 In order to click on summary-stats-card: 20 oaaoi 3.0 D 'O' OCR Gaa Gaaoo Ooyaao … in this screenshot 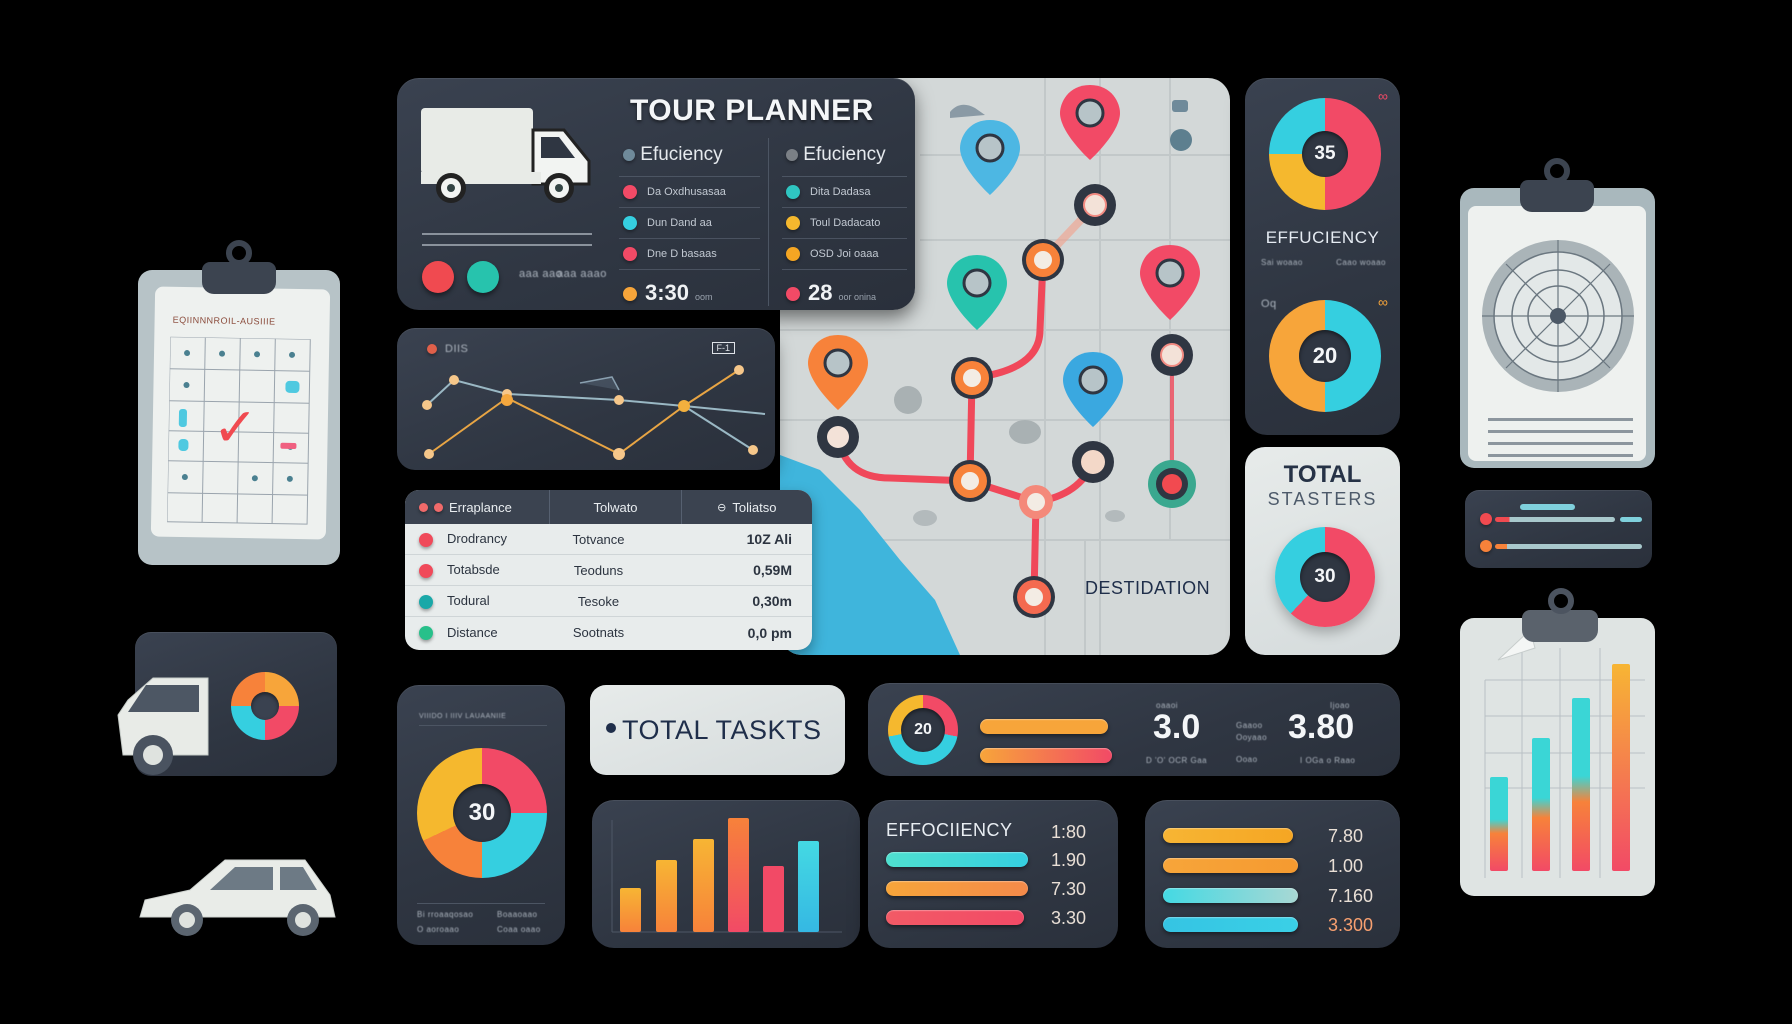, I will do `click(1134, 729)`.